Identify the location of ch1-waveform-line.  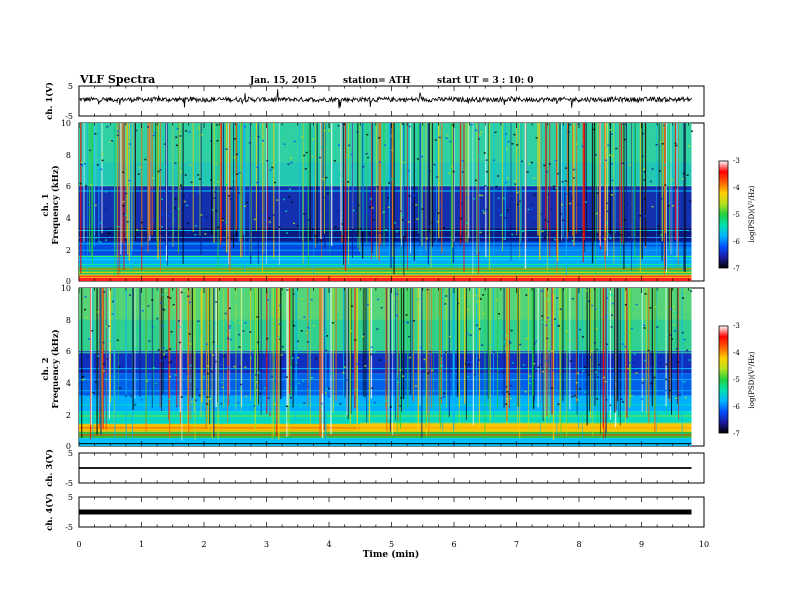
(385, 99).